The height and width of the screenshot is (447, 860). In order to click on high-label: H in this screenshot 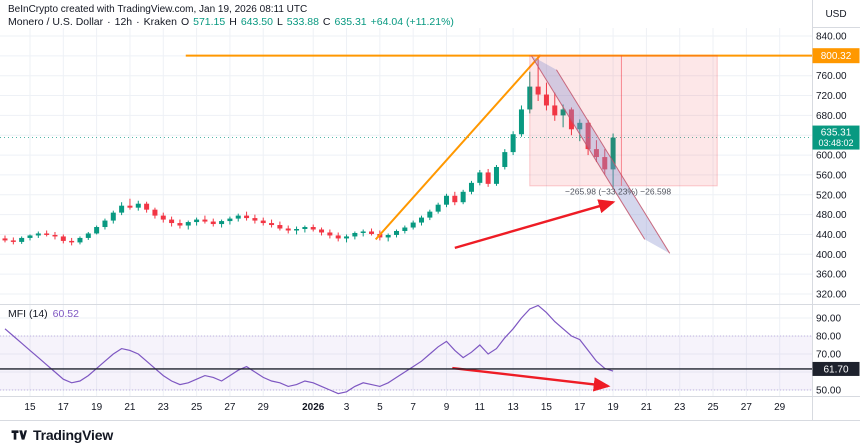, I will do `click(233, 22)`.